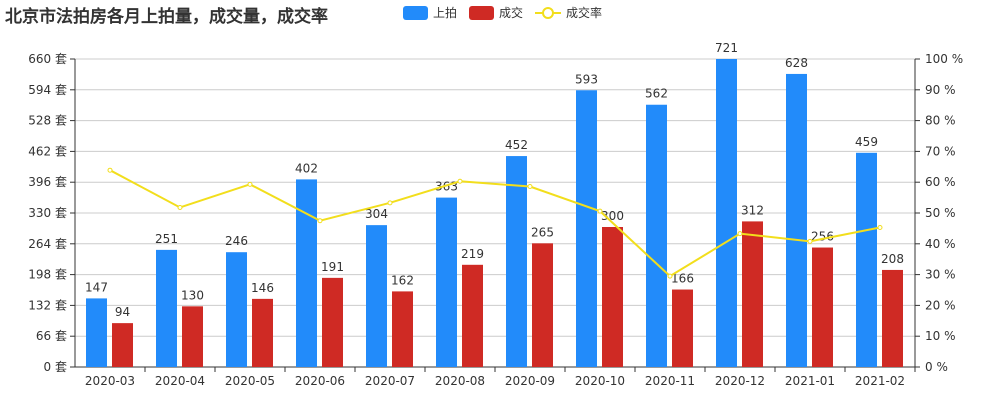  I want to click on data-label: 304, so click(376, 214).